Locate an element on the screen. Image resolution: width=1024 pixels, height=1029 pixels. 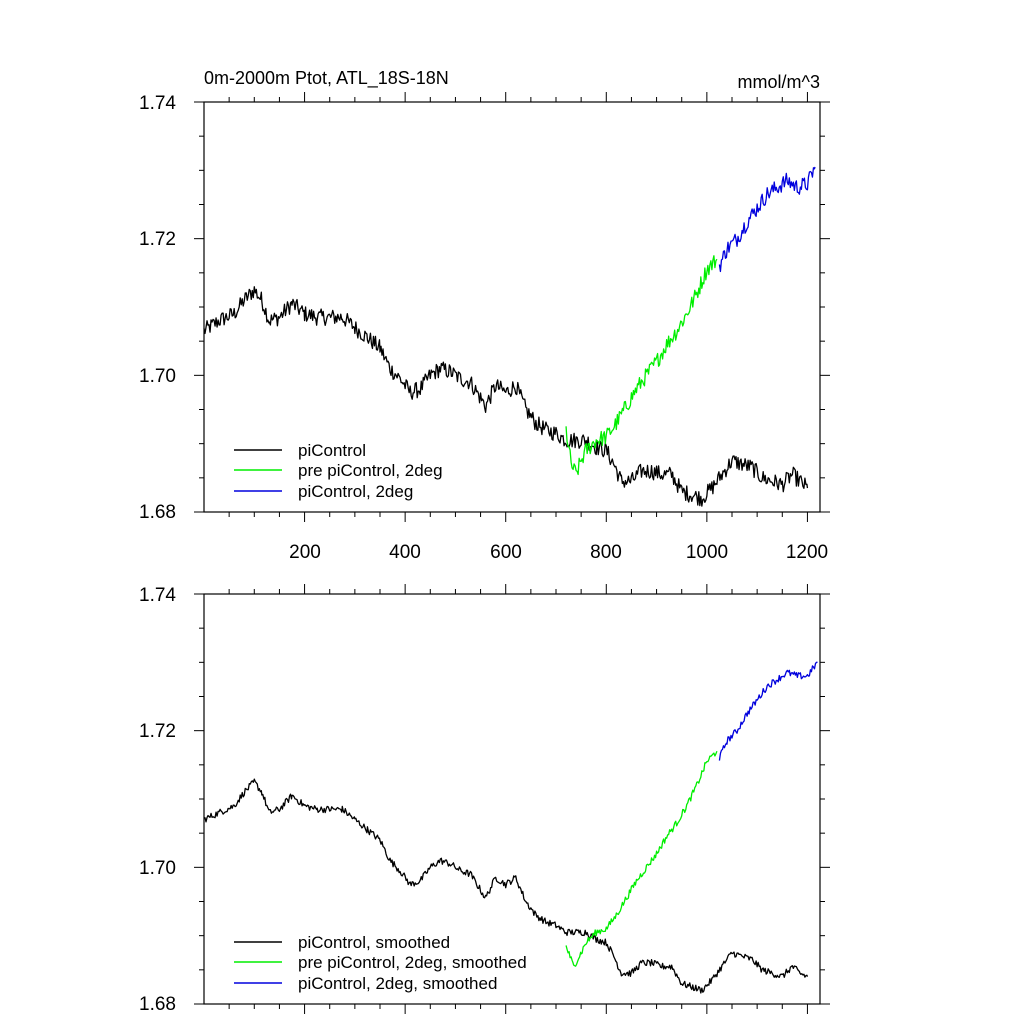
x-tick-label: 1000 is located at coordinates (707, 552).